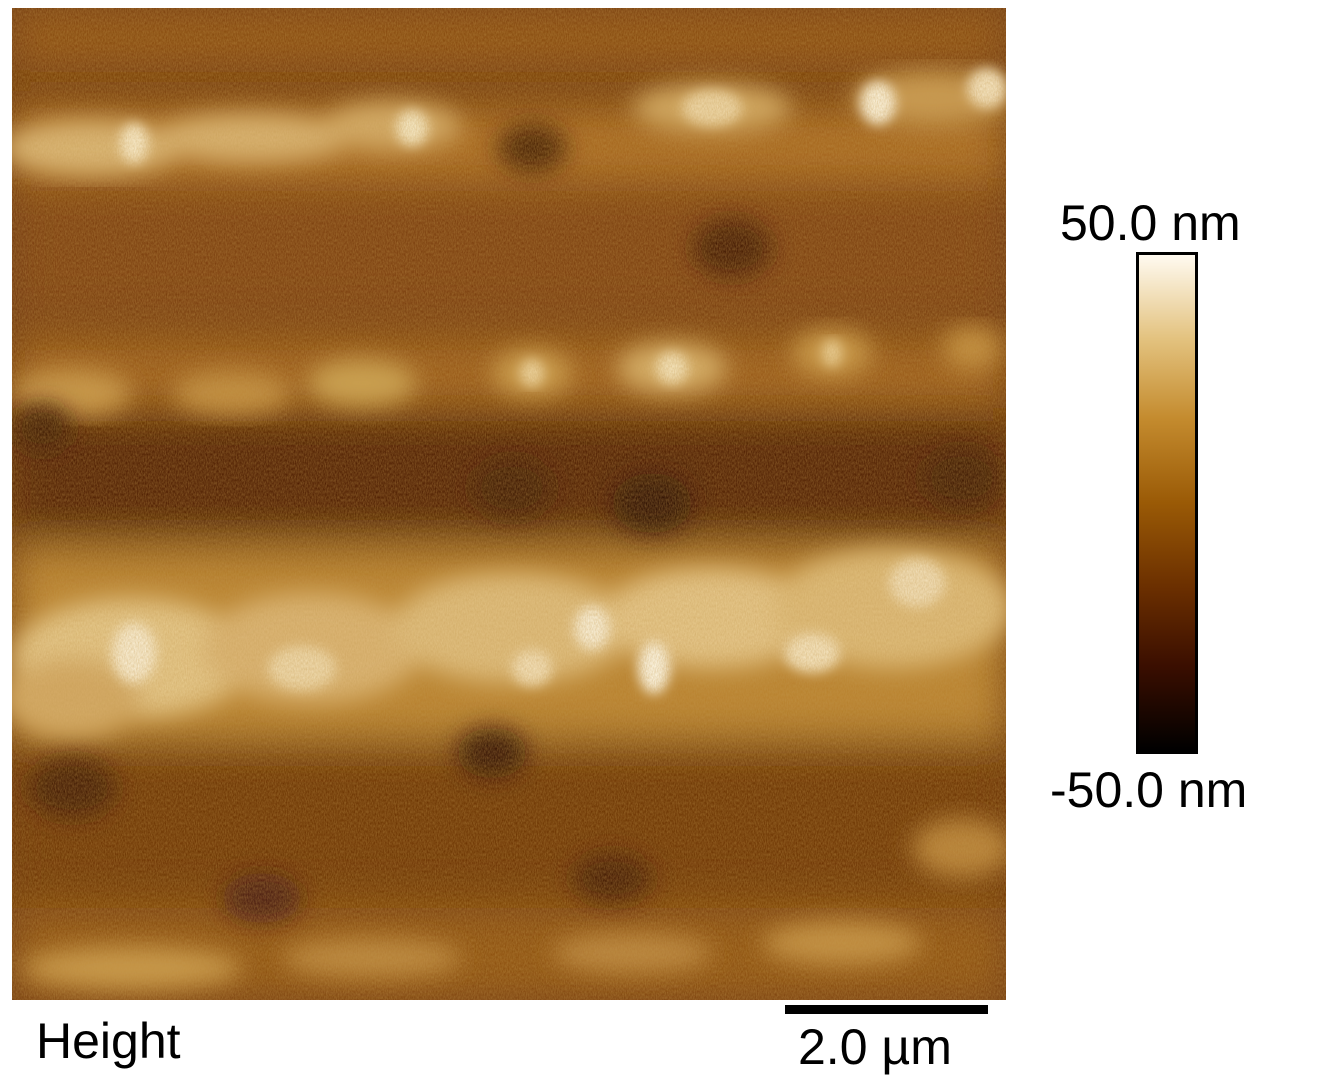 This screenshot has width=1320, height=1080. What do you see at coordinates (886, 1009) in the screenshot?
I see `scale-bar` at bounding box center [886, 1009].